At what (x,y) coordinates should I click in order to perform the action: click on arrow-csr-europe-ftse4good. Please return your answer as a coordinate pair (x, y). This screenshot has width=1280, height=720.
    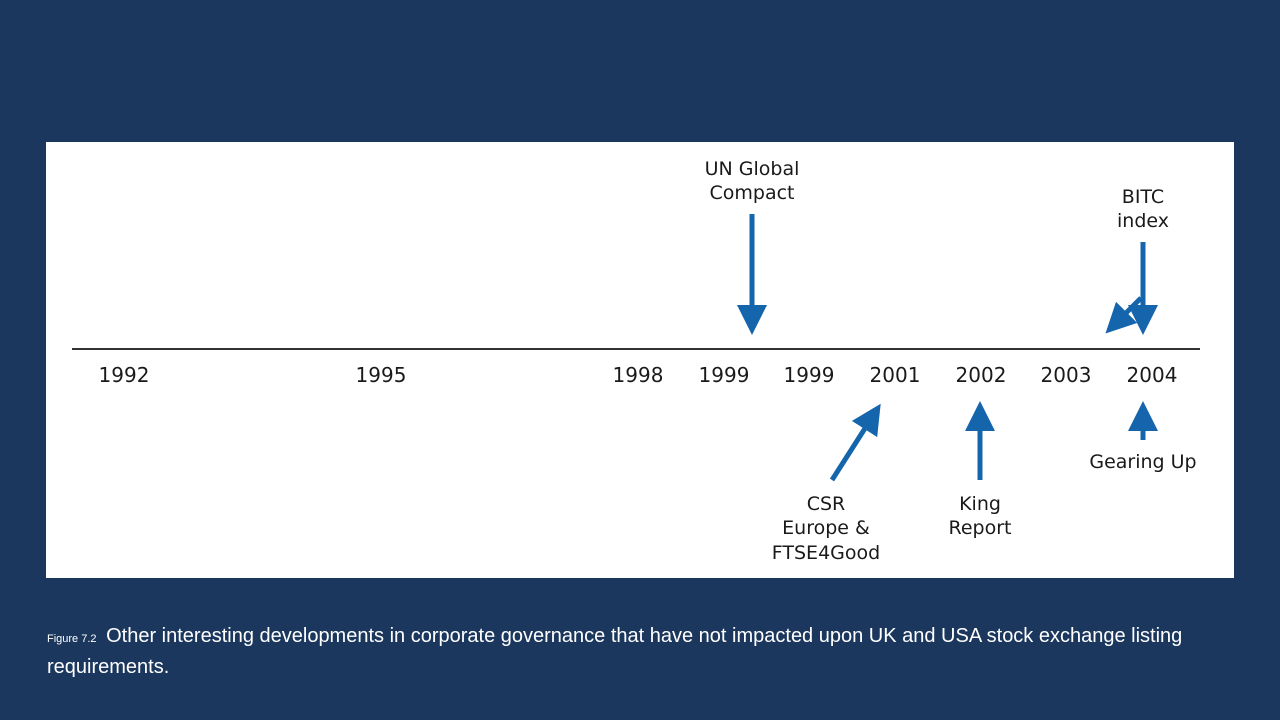
    Looking at the image, I should click on (855, 442).